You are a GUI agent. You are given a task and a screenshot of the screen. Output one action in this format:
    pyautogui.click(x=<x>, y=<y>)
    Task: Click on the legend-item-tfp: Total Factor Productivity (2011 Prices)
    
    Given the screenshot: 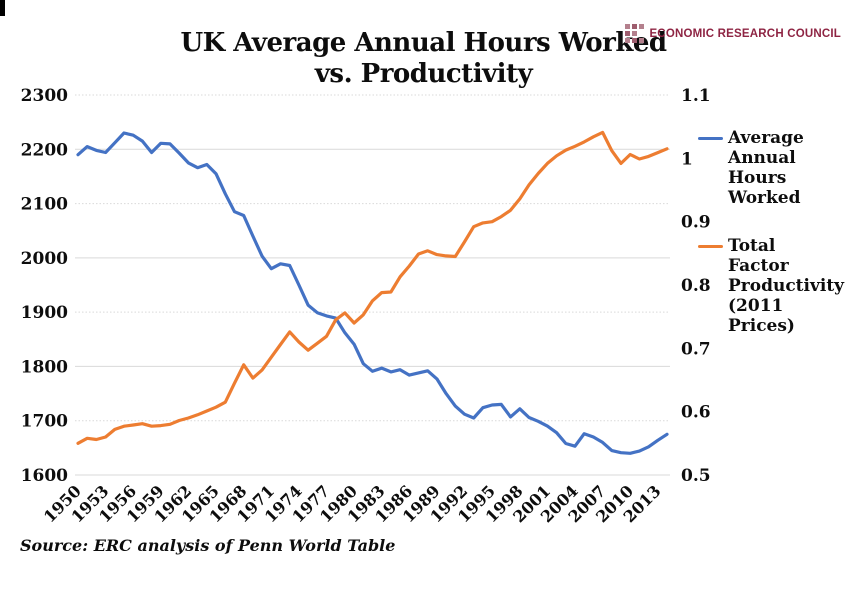 What is the action you would take?
    pyautogui.click(x=771, y=286)
    